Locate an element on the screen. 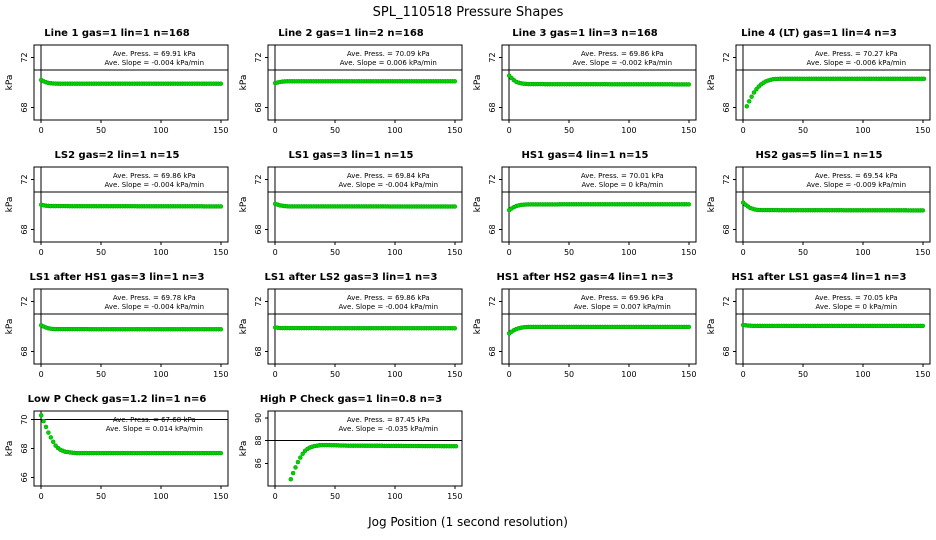  ave-slope-annotation: Ave. Slope = -0.035 kPa/min is located at coordinates (388, 429).